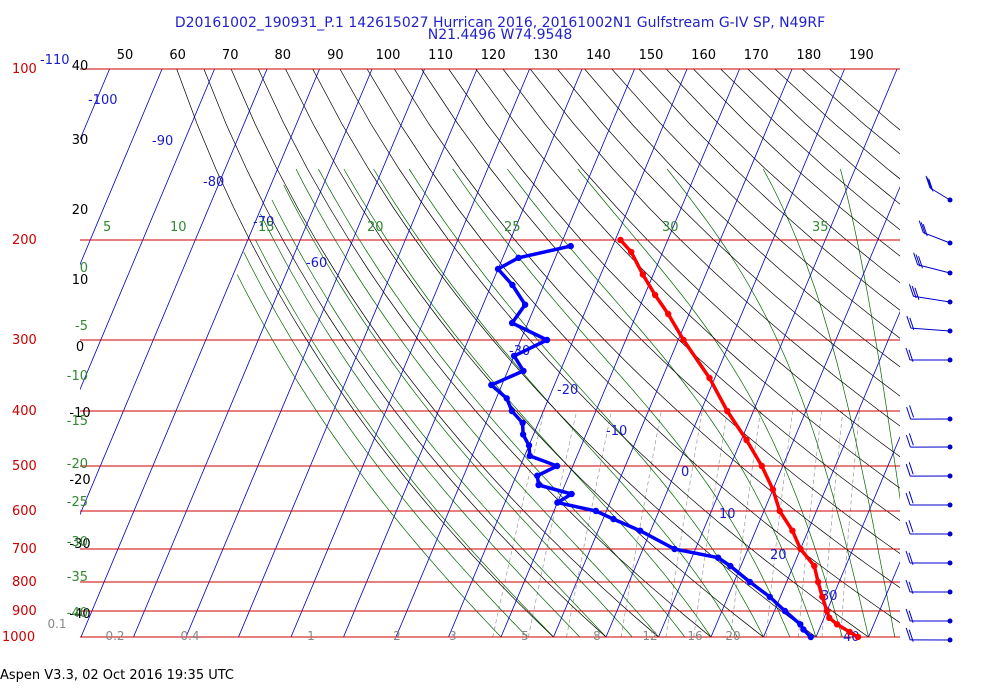  I want to click on sounding-trace-line, so click(739, 438).